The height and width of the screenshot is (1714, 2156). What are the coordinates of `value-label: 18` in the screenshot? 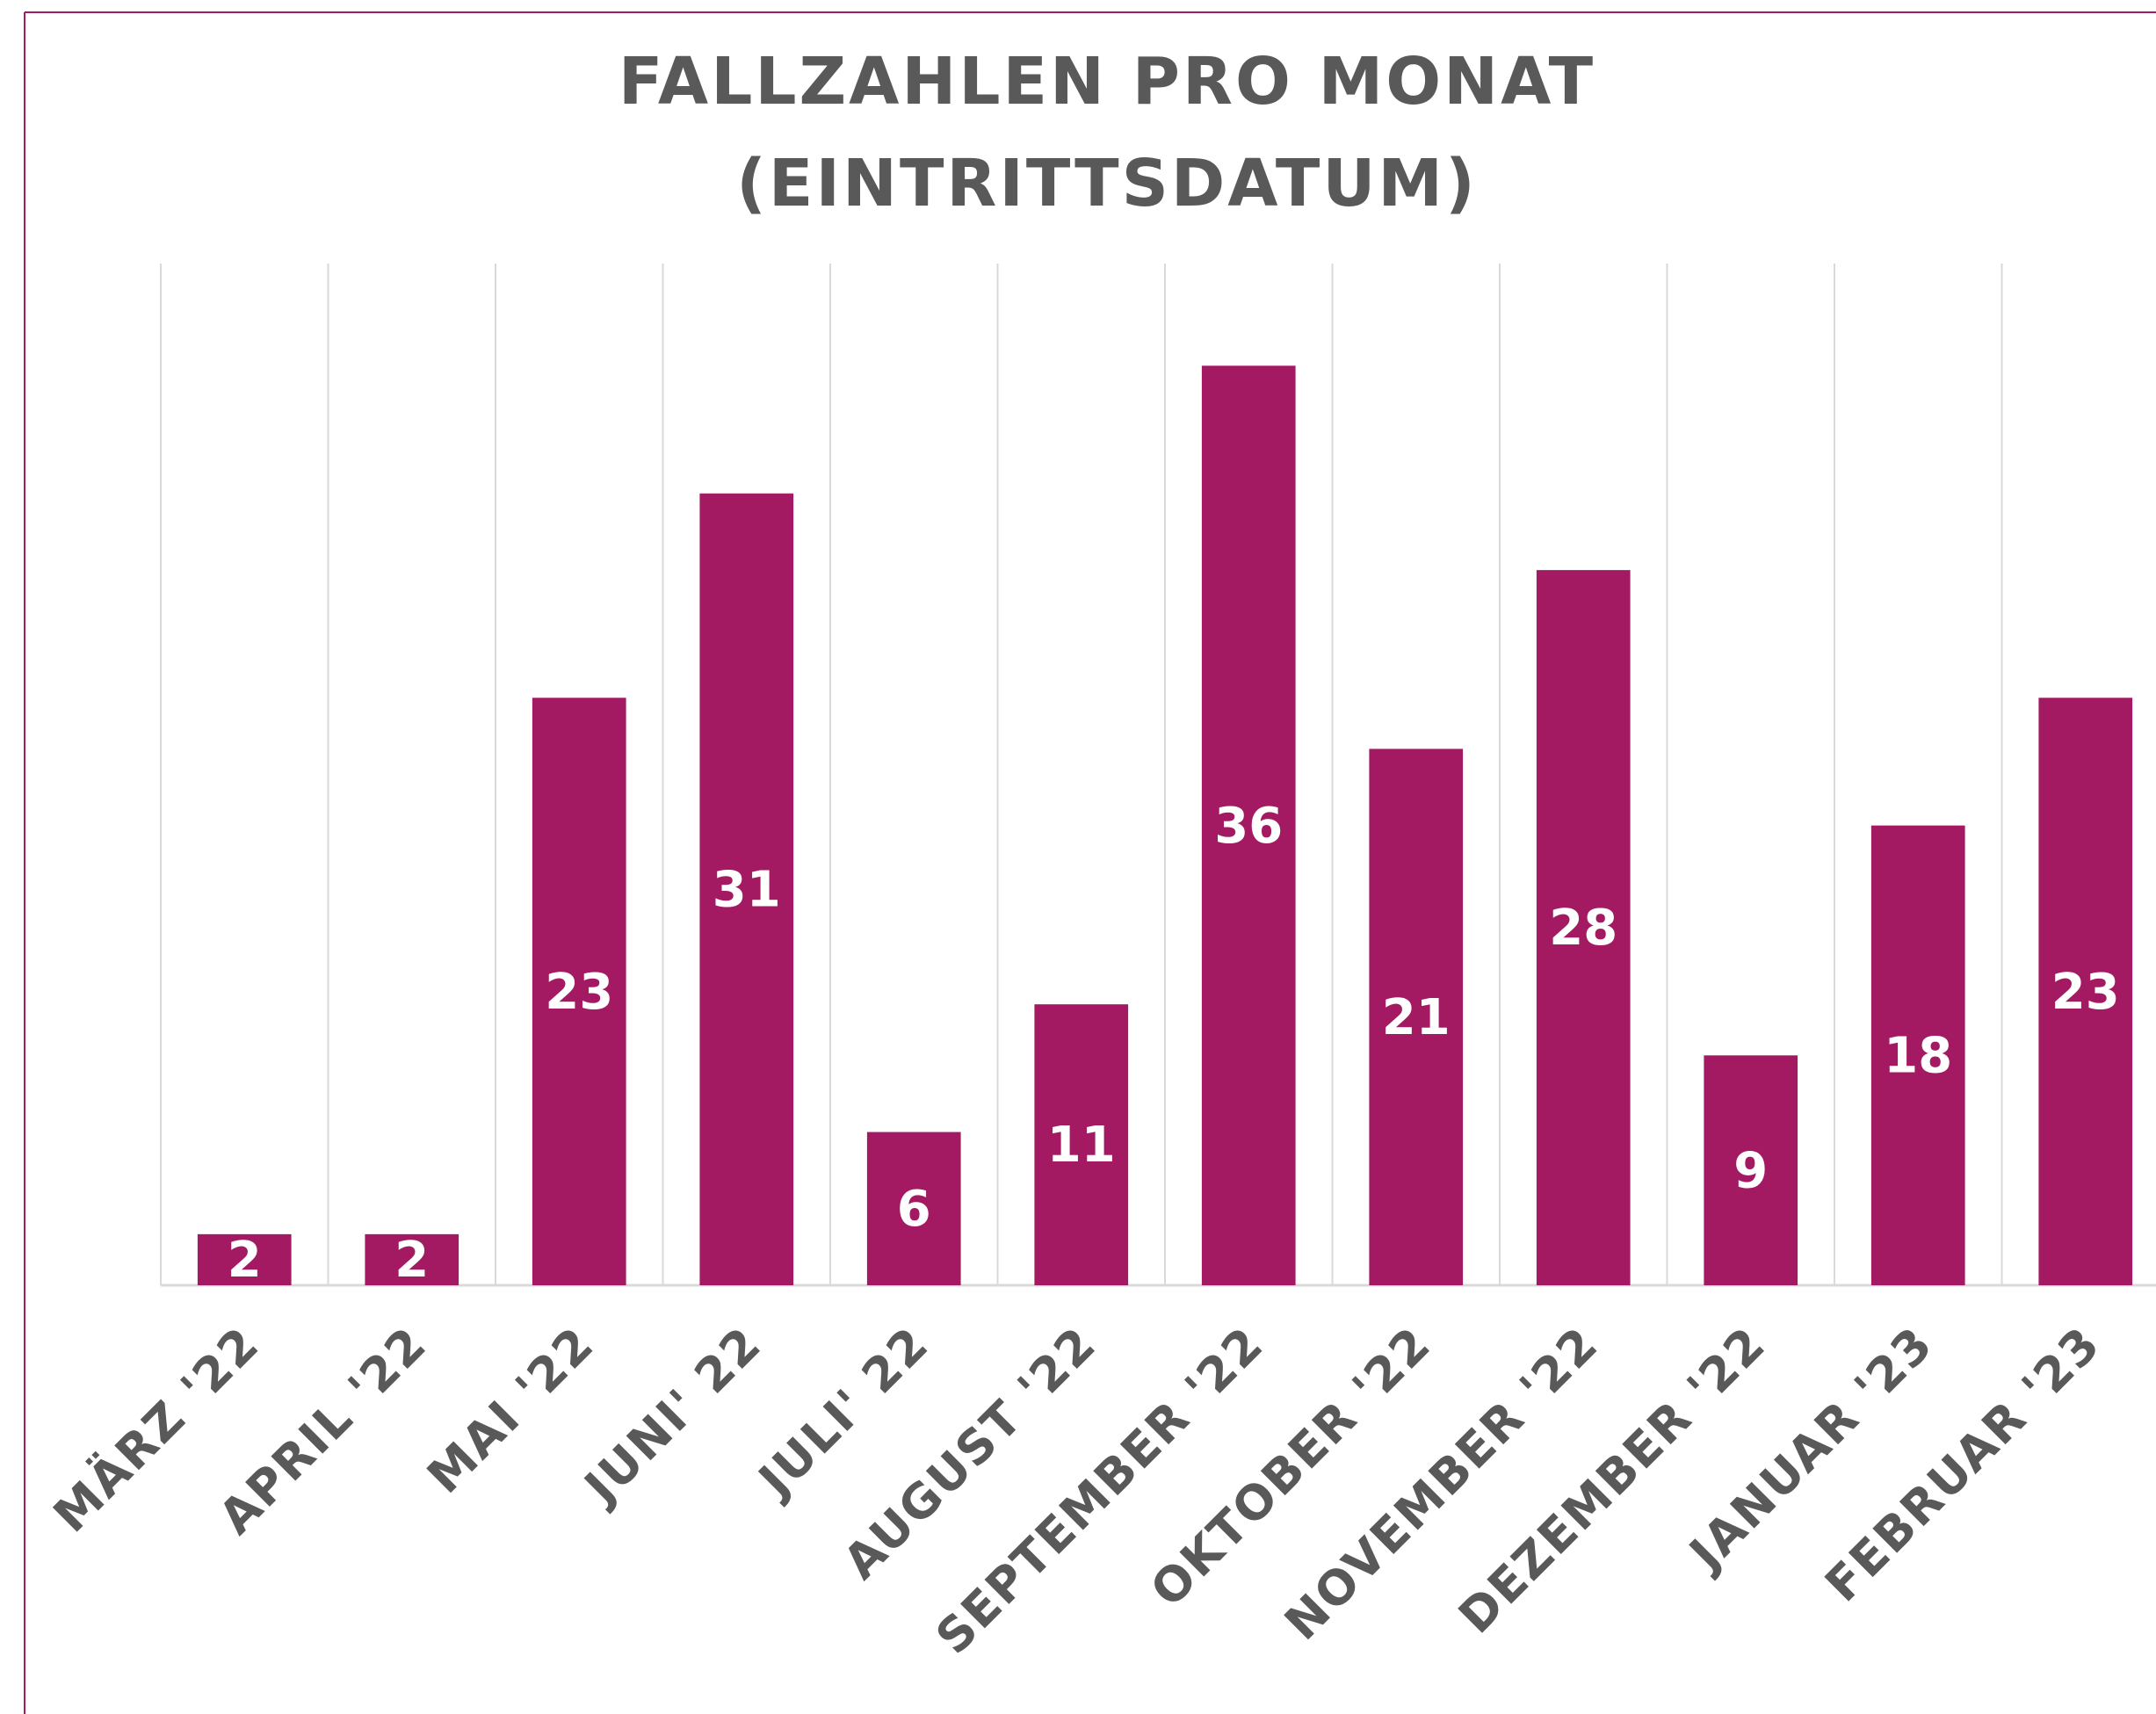 It's located at (1918, 1055).